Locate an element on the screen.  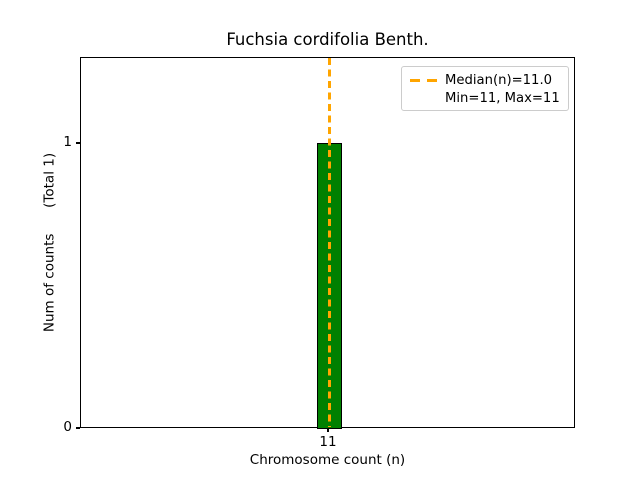
legend-label-minmax: Min=11, Max=11 is located at coordinates (502, 99).